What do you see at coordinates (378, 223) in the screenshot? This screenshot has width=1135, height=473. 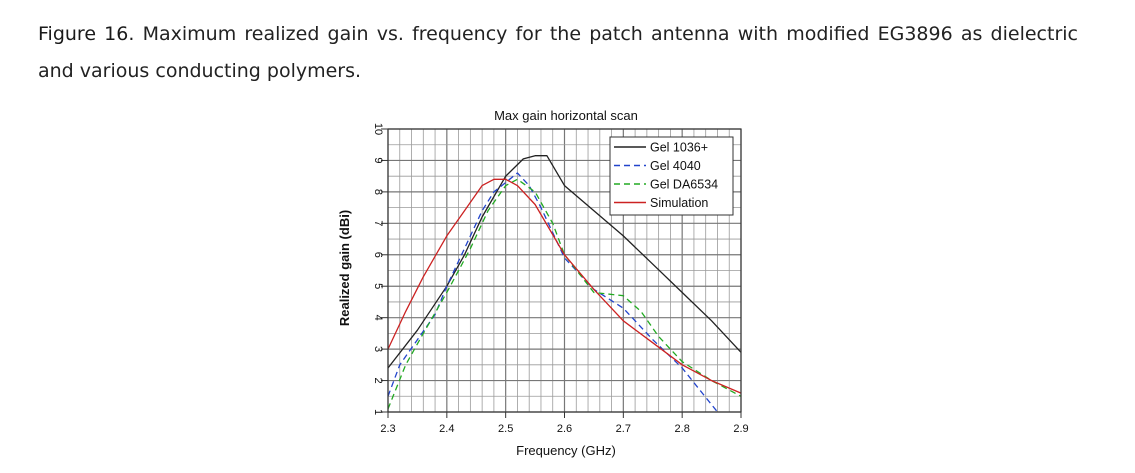 I see `y-tick-label: 7` at bounding box center [378, 223].